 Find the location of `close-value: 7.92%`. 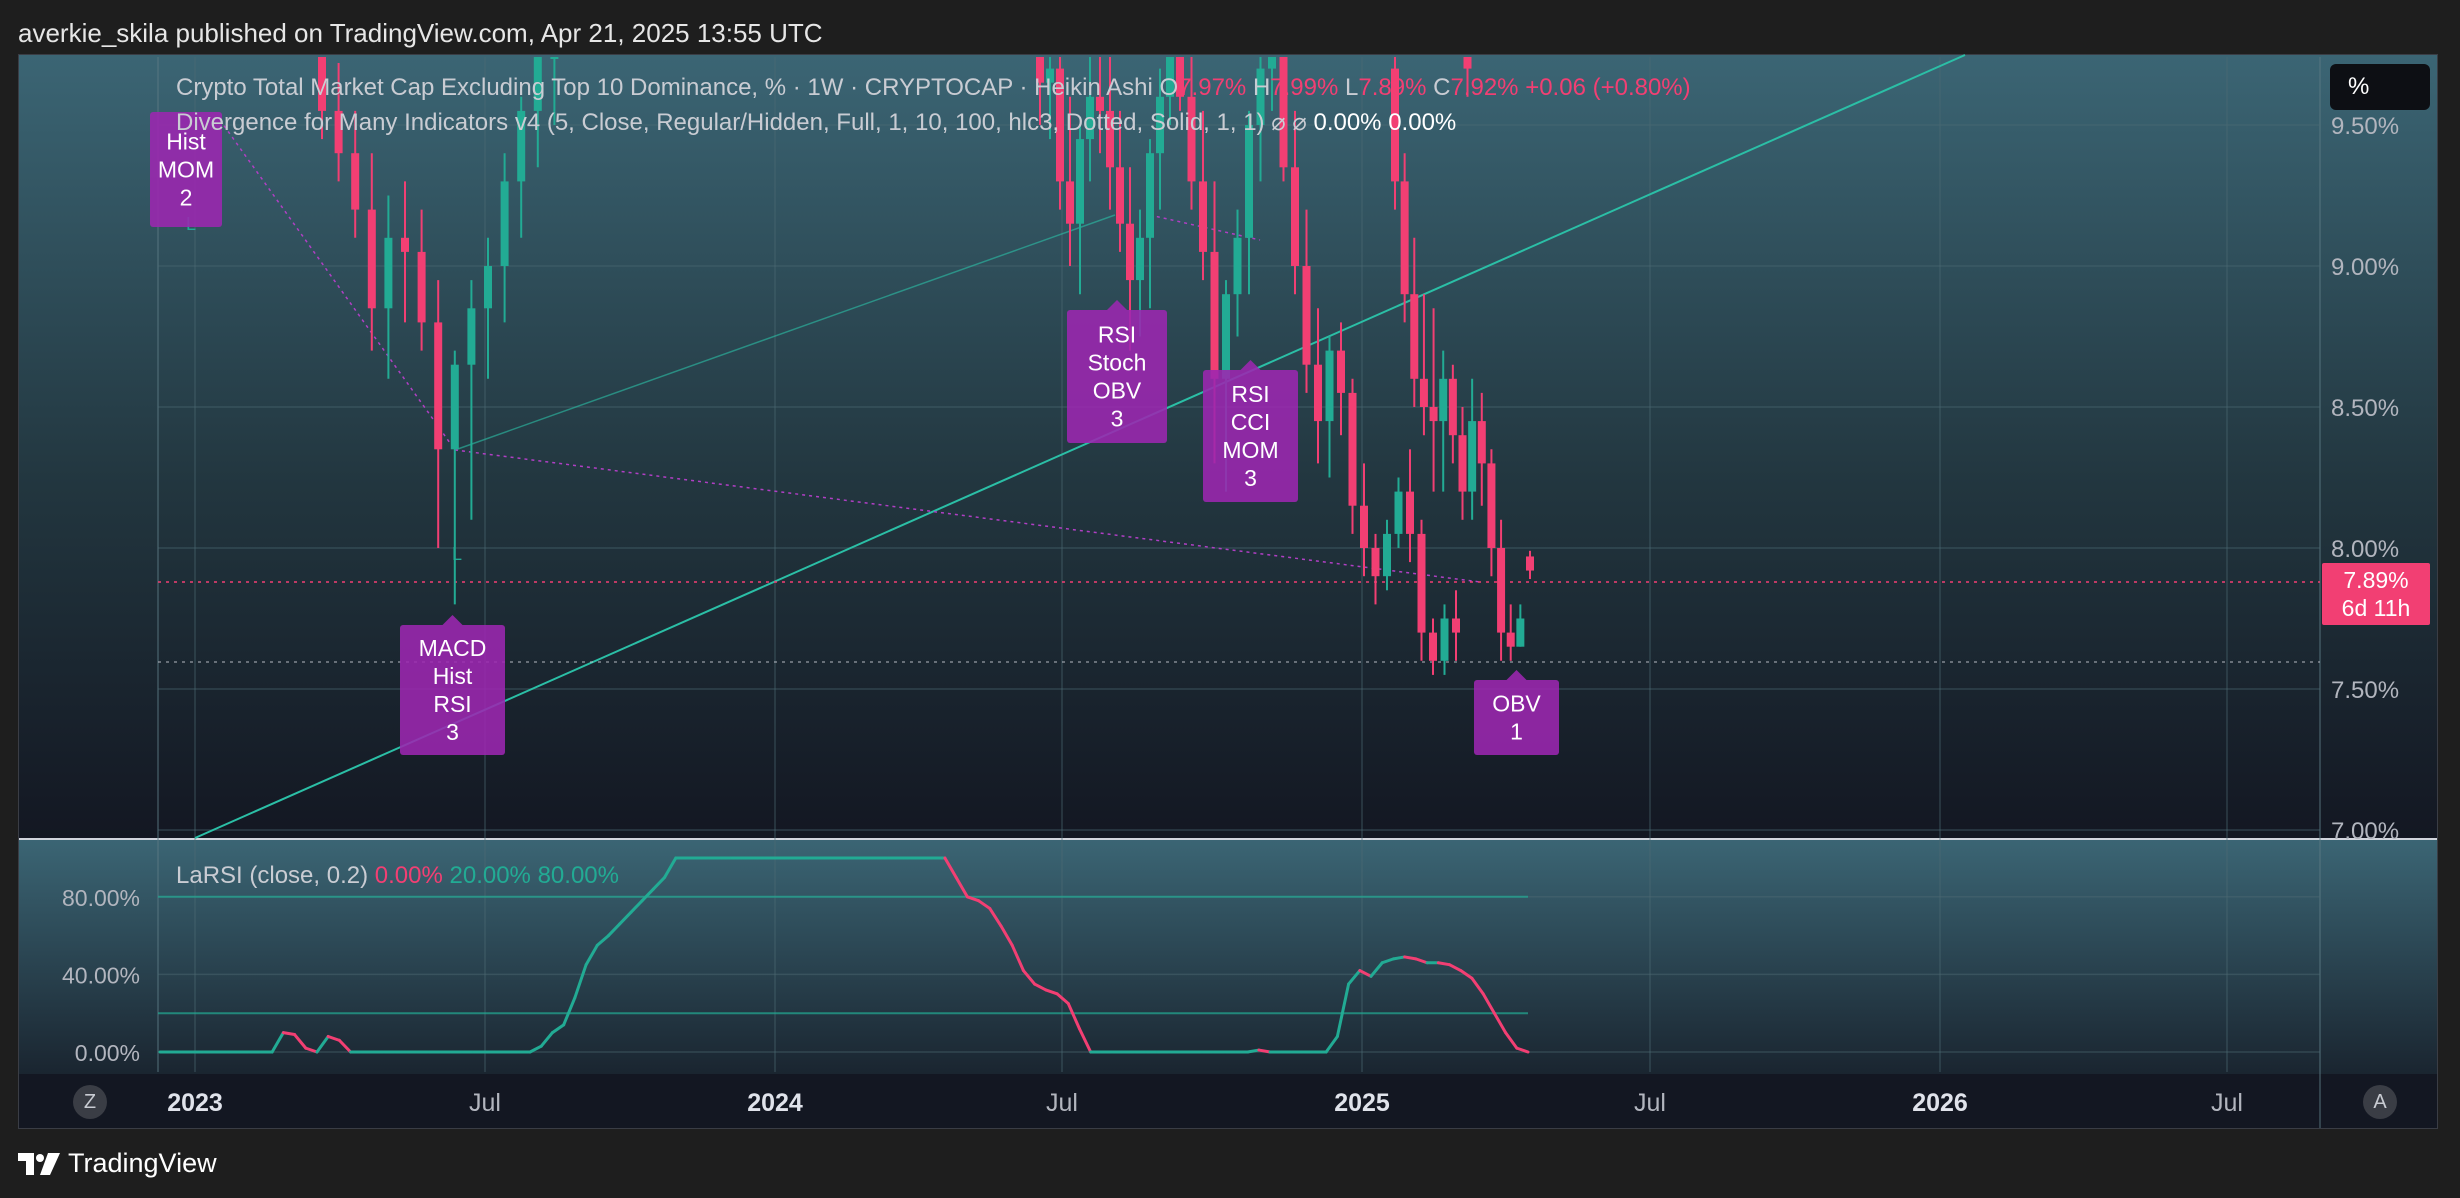

close-value: 7.92% is located at coordinates (1484, 87).